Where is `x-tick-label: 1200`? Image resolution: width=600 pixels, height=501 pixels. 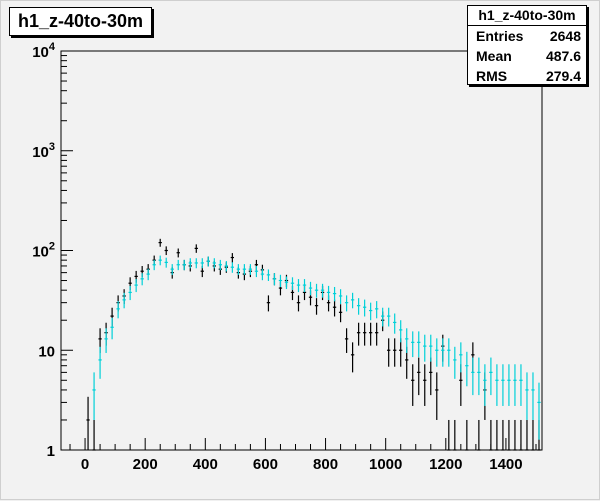
x-tick-label: 1200 is located at coordinates (445, 464).